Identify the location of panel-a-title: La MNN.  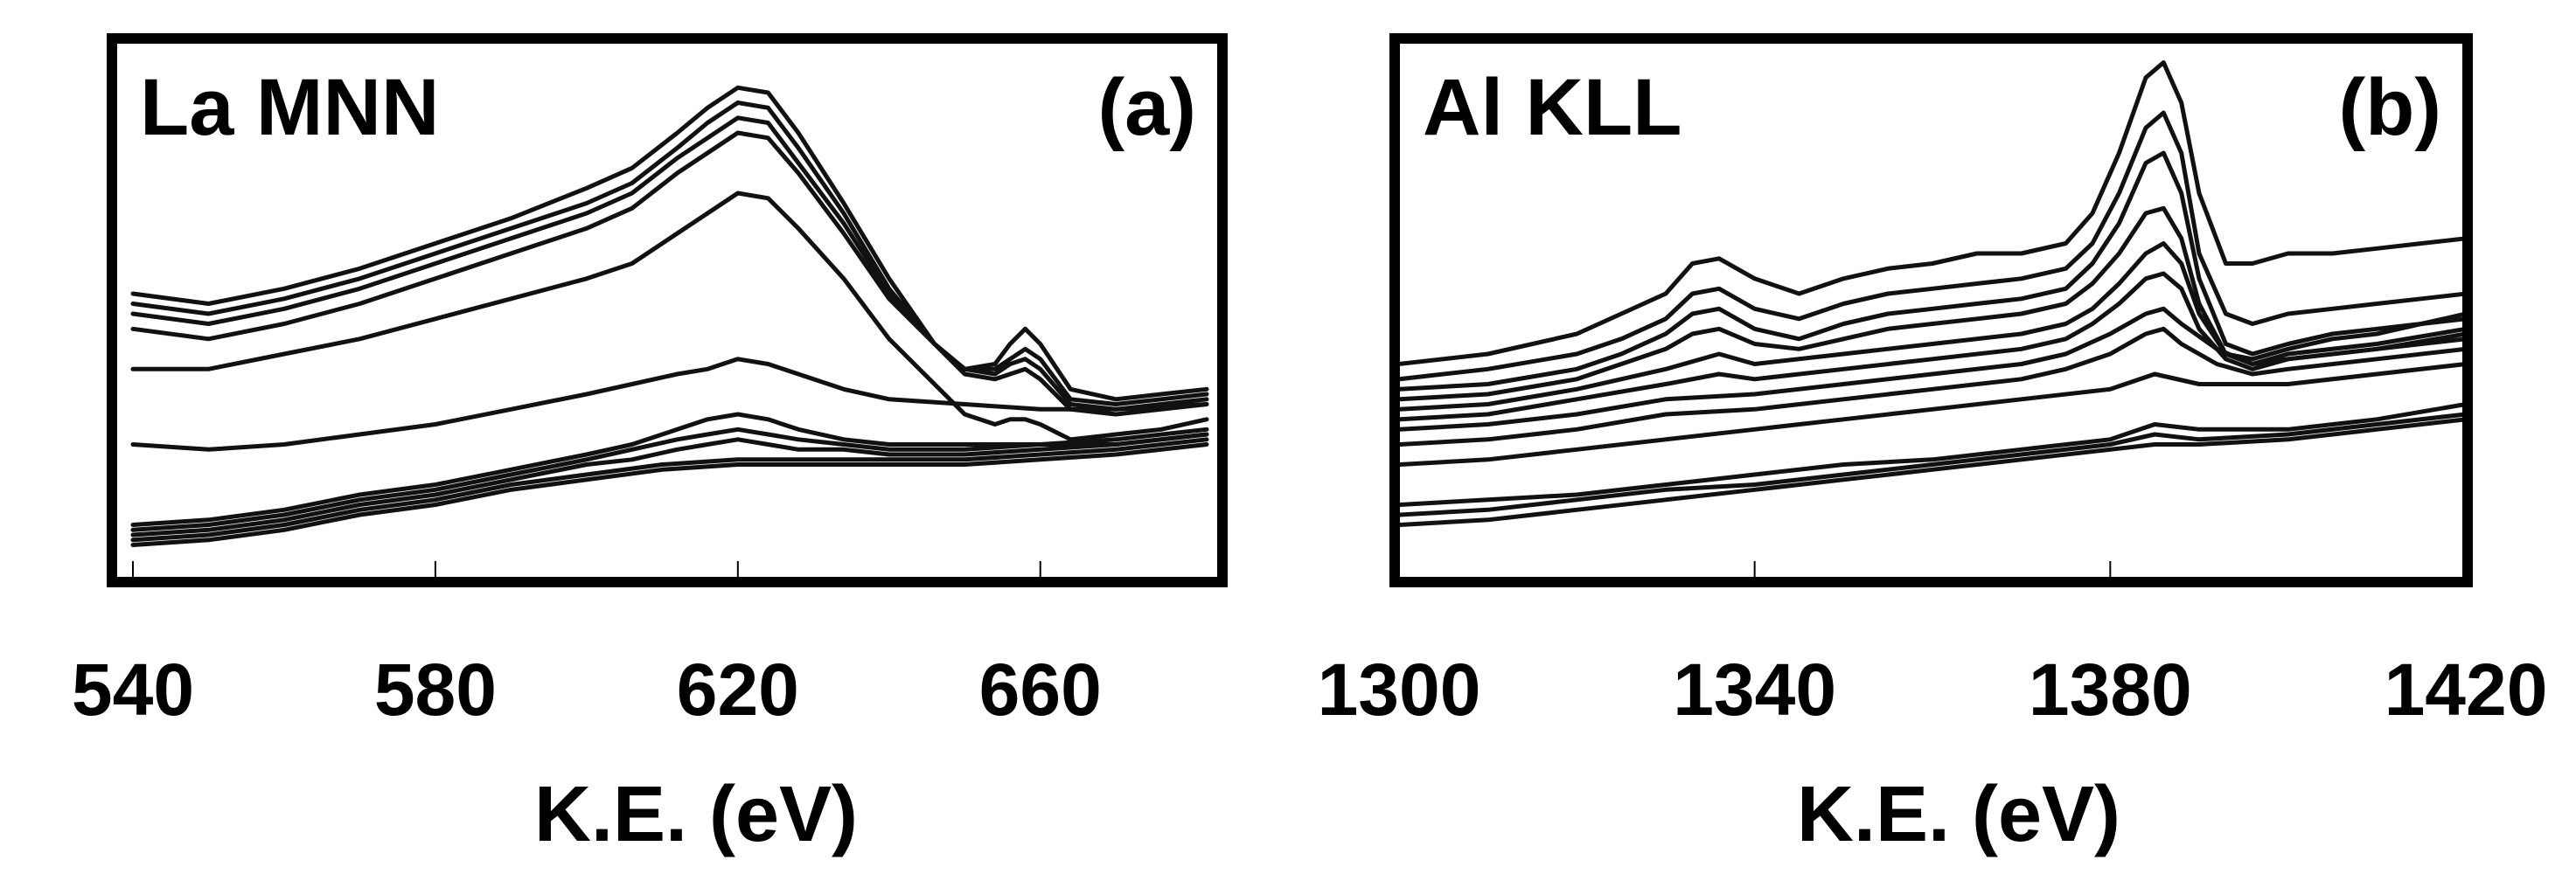
(289, 107).